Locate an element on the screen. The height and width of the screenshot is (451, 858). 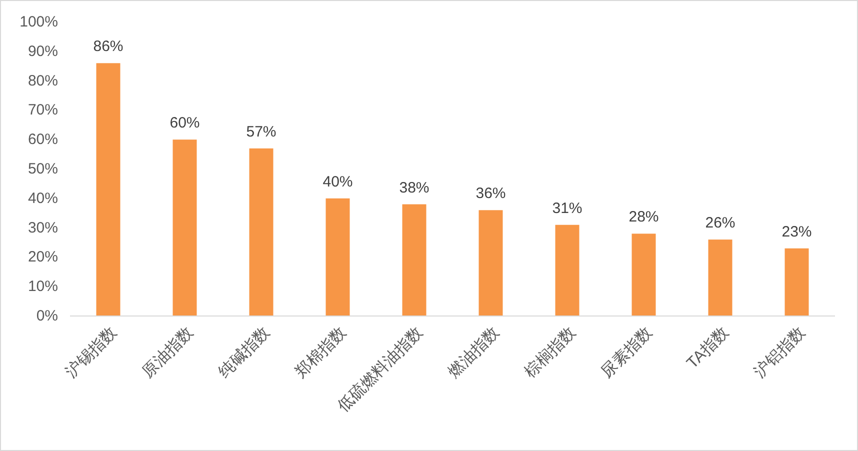
x-tick-label: 棕榈指数 is located at coordinates (550, 352).